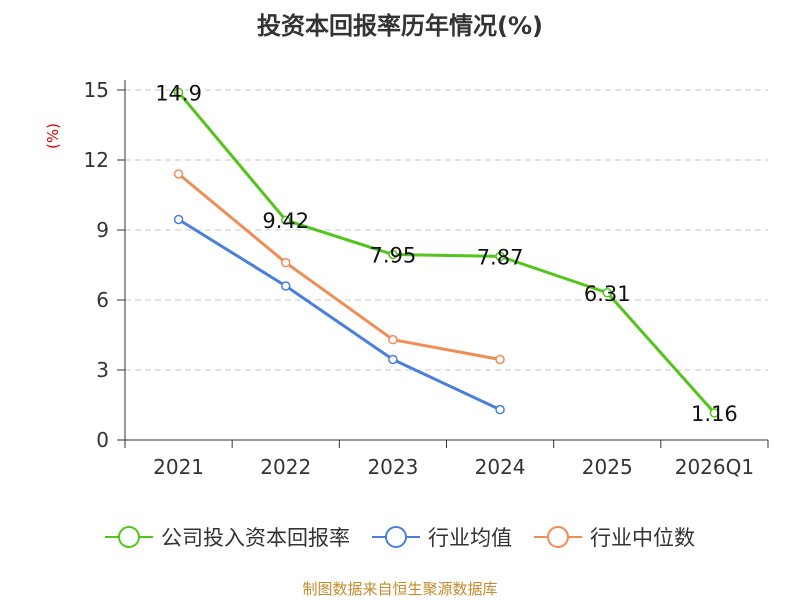 Image resolution: width=800 pixels, height=600 pixels. What do you see at coordinates (500, 467) in the screenshot?
I see `x-tick-label-2024: 2024` at bounding box center [500, 467].